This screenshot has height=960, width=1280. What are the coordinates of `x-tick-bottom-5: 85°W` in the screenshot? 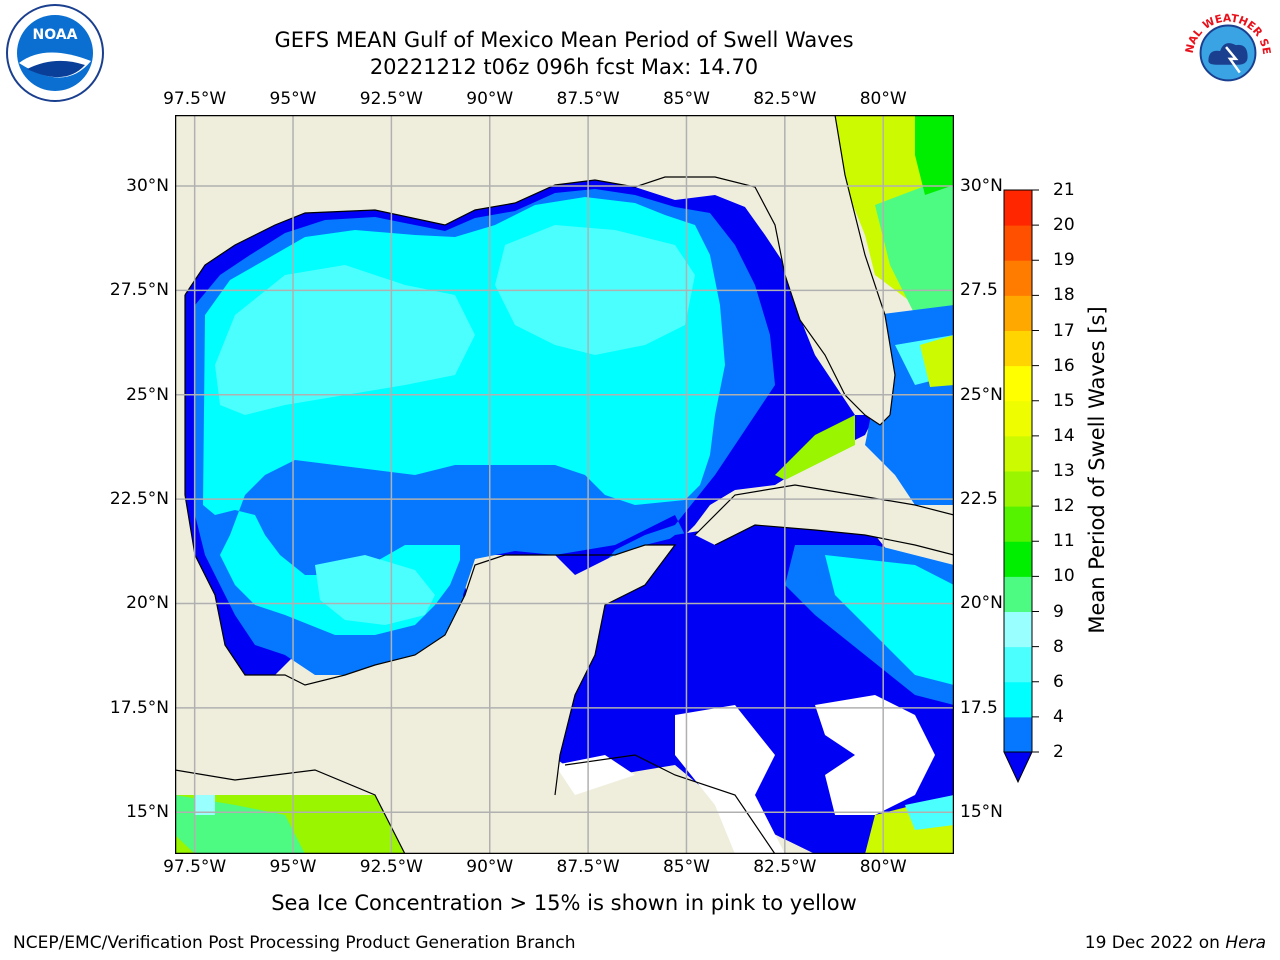 It's located at (686, 867).